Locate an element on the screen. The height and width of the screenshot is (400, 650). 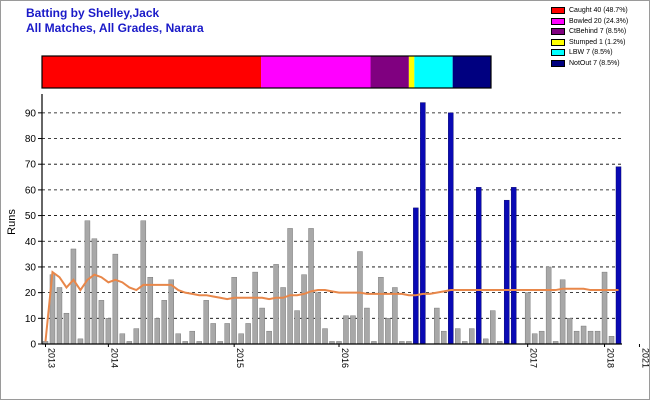
dismissal-segment-bowled is located at coordinates (316, 72).